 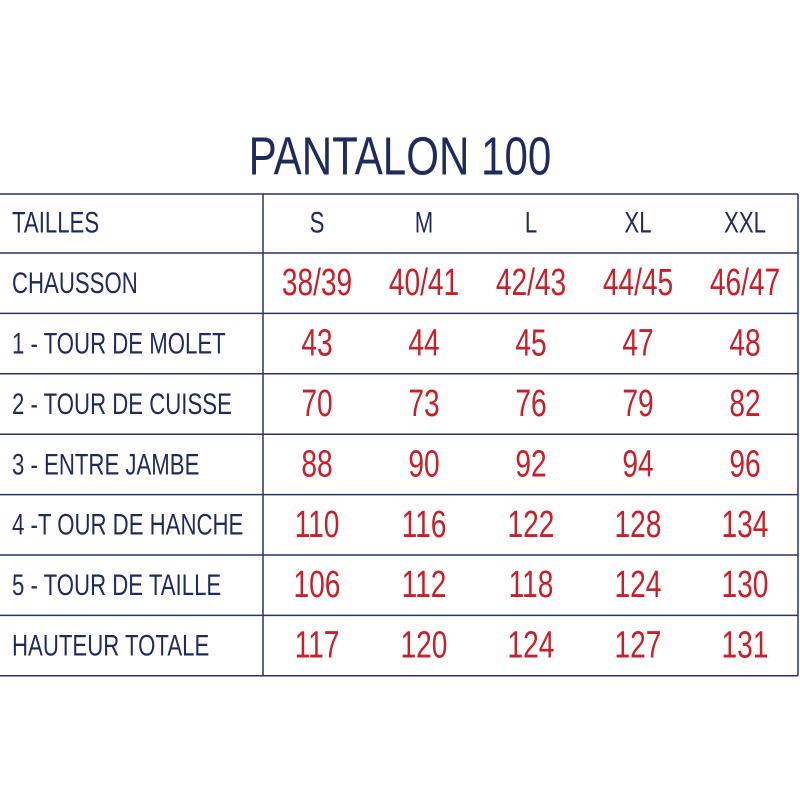 I want to click on cell: 44/45, so click(x=638, y=283).